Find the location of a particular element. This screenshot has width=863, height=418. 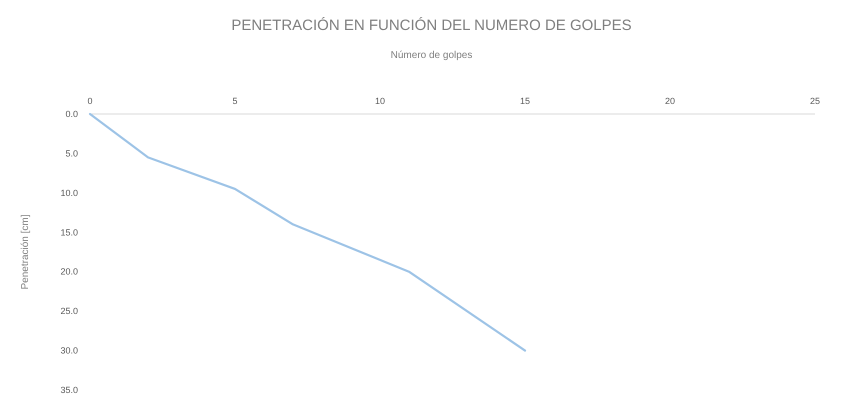

x-tick-label: 20 is located at coordinates (670, 101).